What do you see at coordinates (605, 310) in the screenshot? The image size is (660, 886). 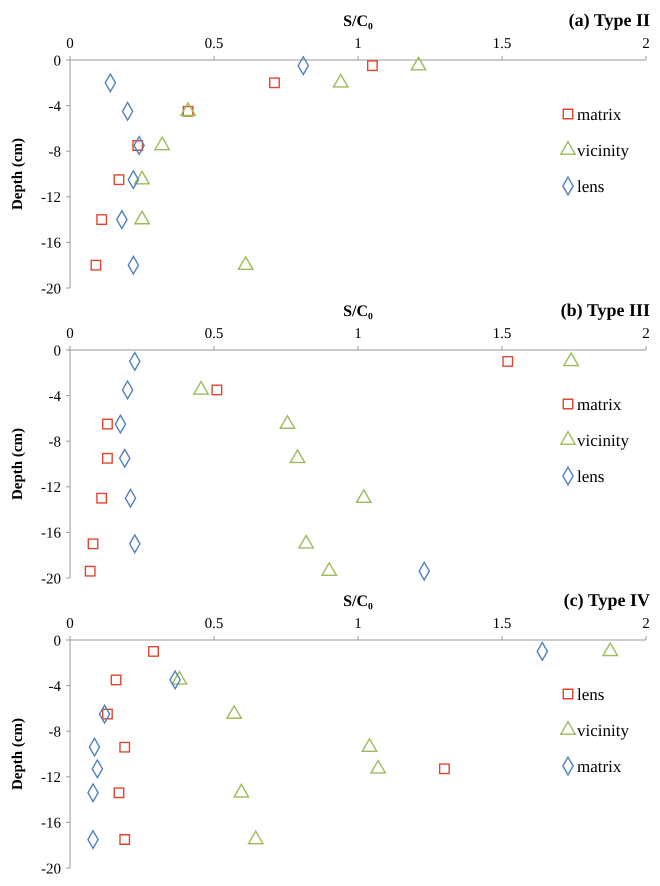 I see `chart-title: (b) Type III` at bounding box center [605, 310].